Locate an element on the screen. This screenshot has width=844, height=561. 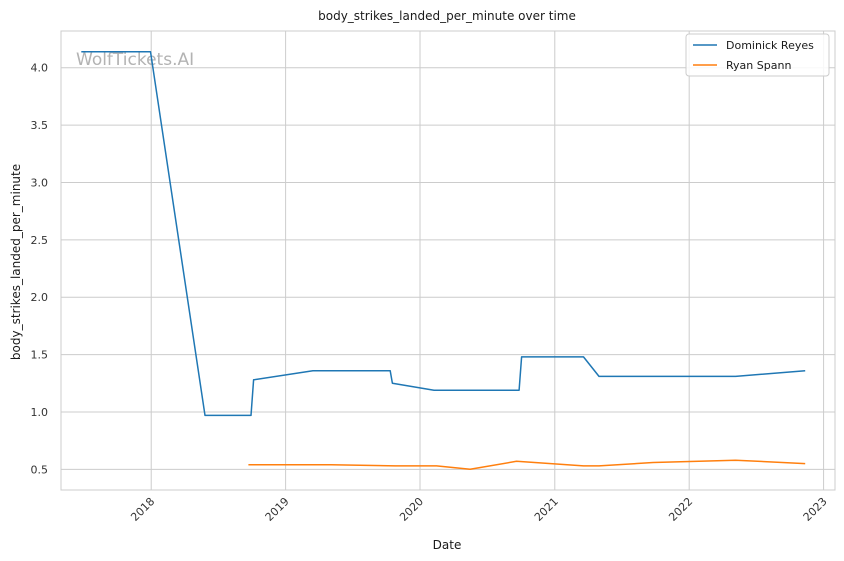
y-tick-label: 4.0 is located at coordinates (40, 68).